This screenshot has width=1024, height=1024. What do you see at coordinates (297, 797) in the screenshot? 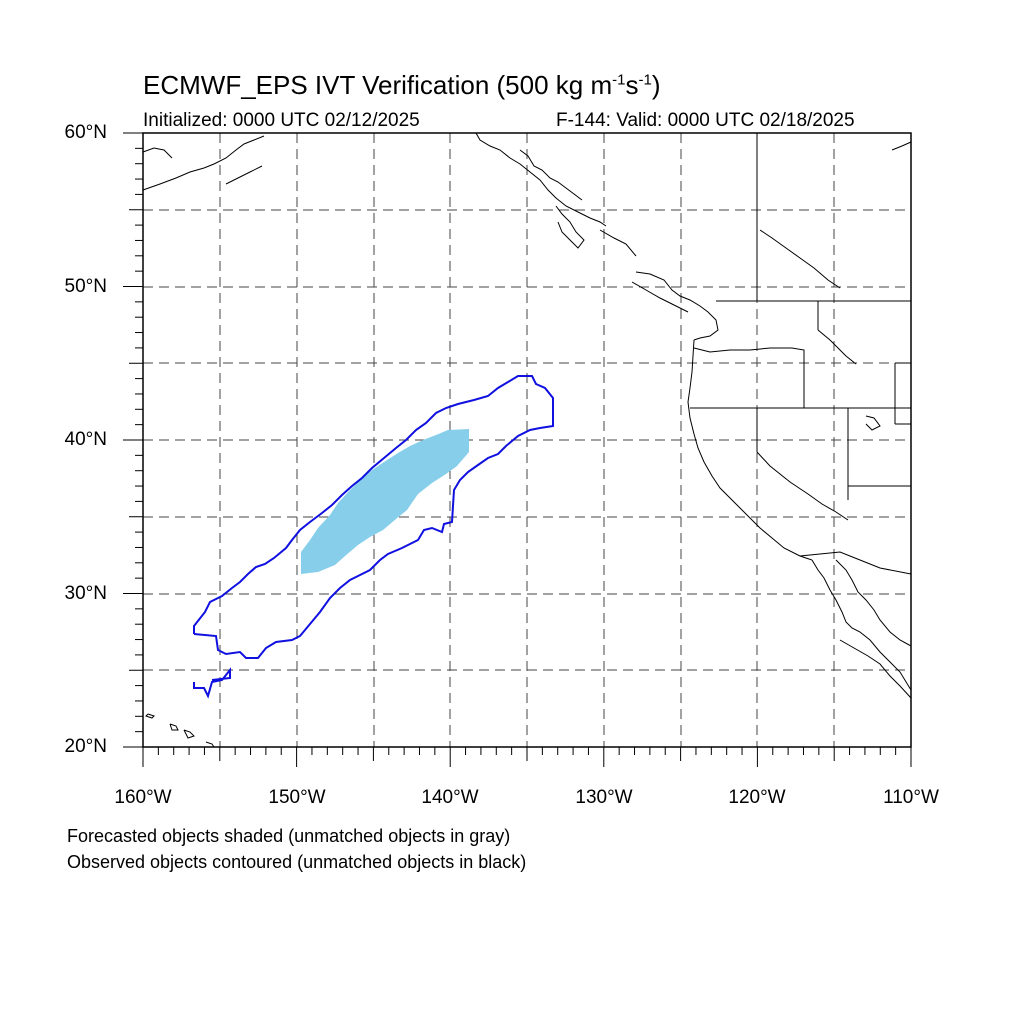
I see `lon-label-150w: 150°W` at bounding box center [297, 797].